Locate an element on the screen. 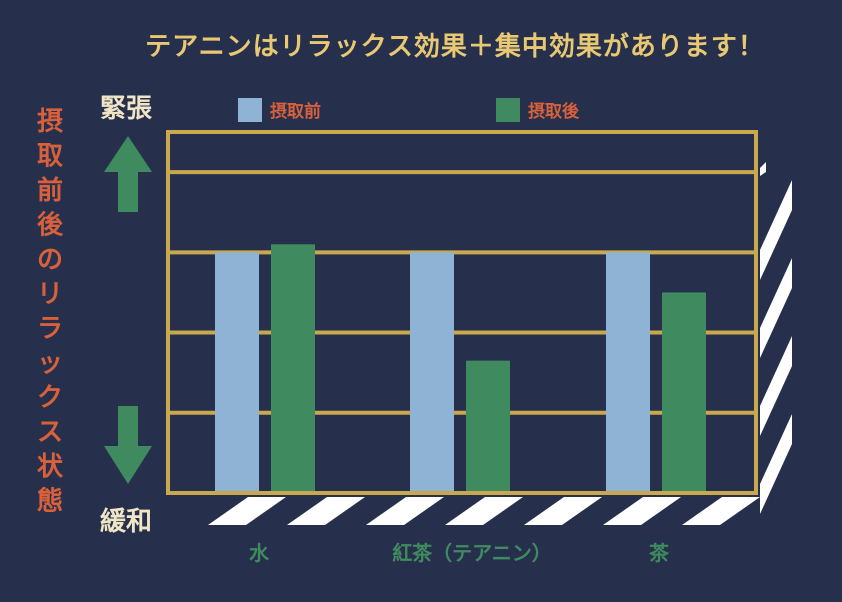 This screenshot has height=602, width=842. y-axis-label-char: の is located at coordinates (50, 260).